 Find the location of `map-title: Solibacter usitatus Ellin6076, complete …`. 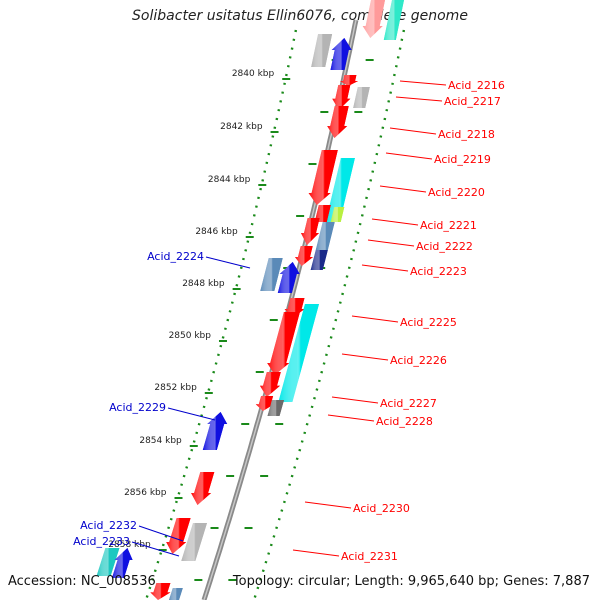

map-title: Solibacter usitatus Ellin6076, complete … is located at coordinates (300, 16).